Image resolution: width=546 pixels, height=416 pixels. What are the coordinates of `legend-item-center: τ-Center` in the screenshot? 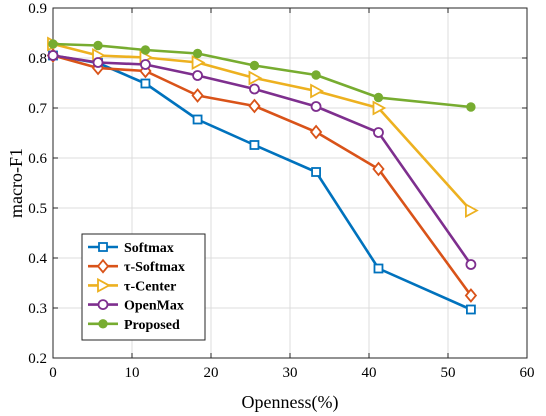 It's located at (132, 285).